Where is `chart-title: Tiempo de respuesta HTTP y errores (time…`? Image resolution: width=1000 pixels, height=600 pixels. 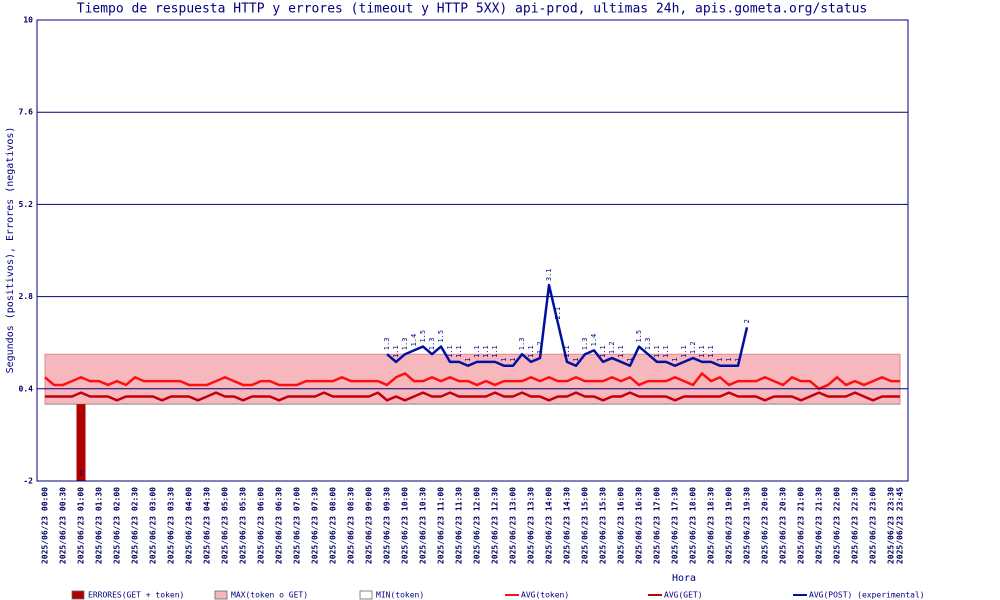
chart-title: Tiempo de respuesta HTTP y errores (time… is located at coordinates (472, 9).